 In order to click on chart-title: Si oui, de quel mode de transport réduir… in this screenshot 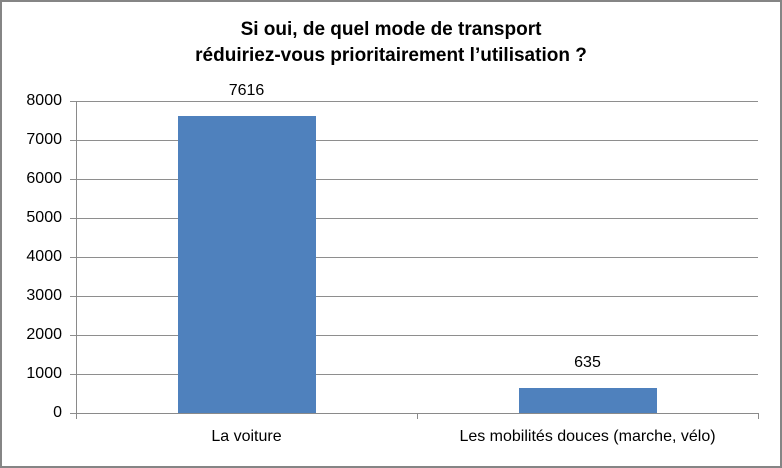, I will do `click(391, 43)`.